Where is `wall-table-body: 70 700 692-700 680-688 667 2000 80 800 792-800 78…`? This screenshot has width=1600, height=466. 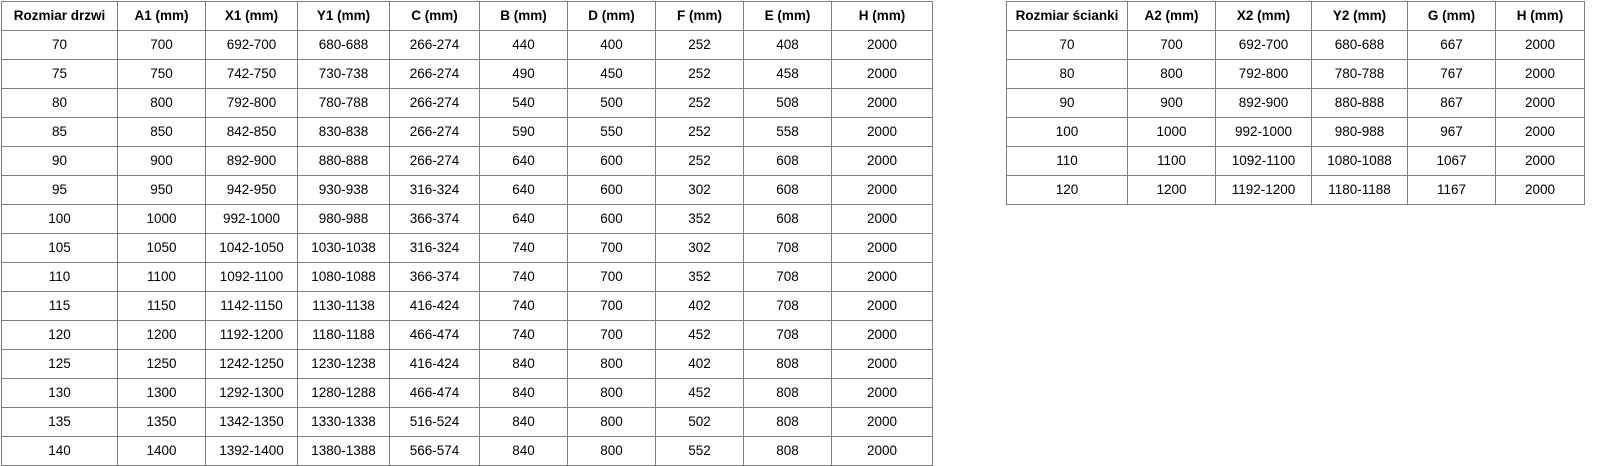
wall-table-body: 70 700 692-700 680-688 667 2000 80 800 792-800 78… is located at coordinates (1295, 117).